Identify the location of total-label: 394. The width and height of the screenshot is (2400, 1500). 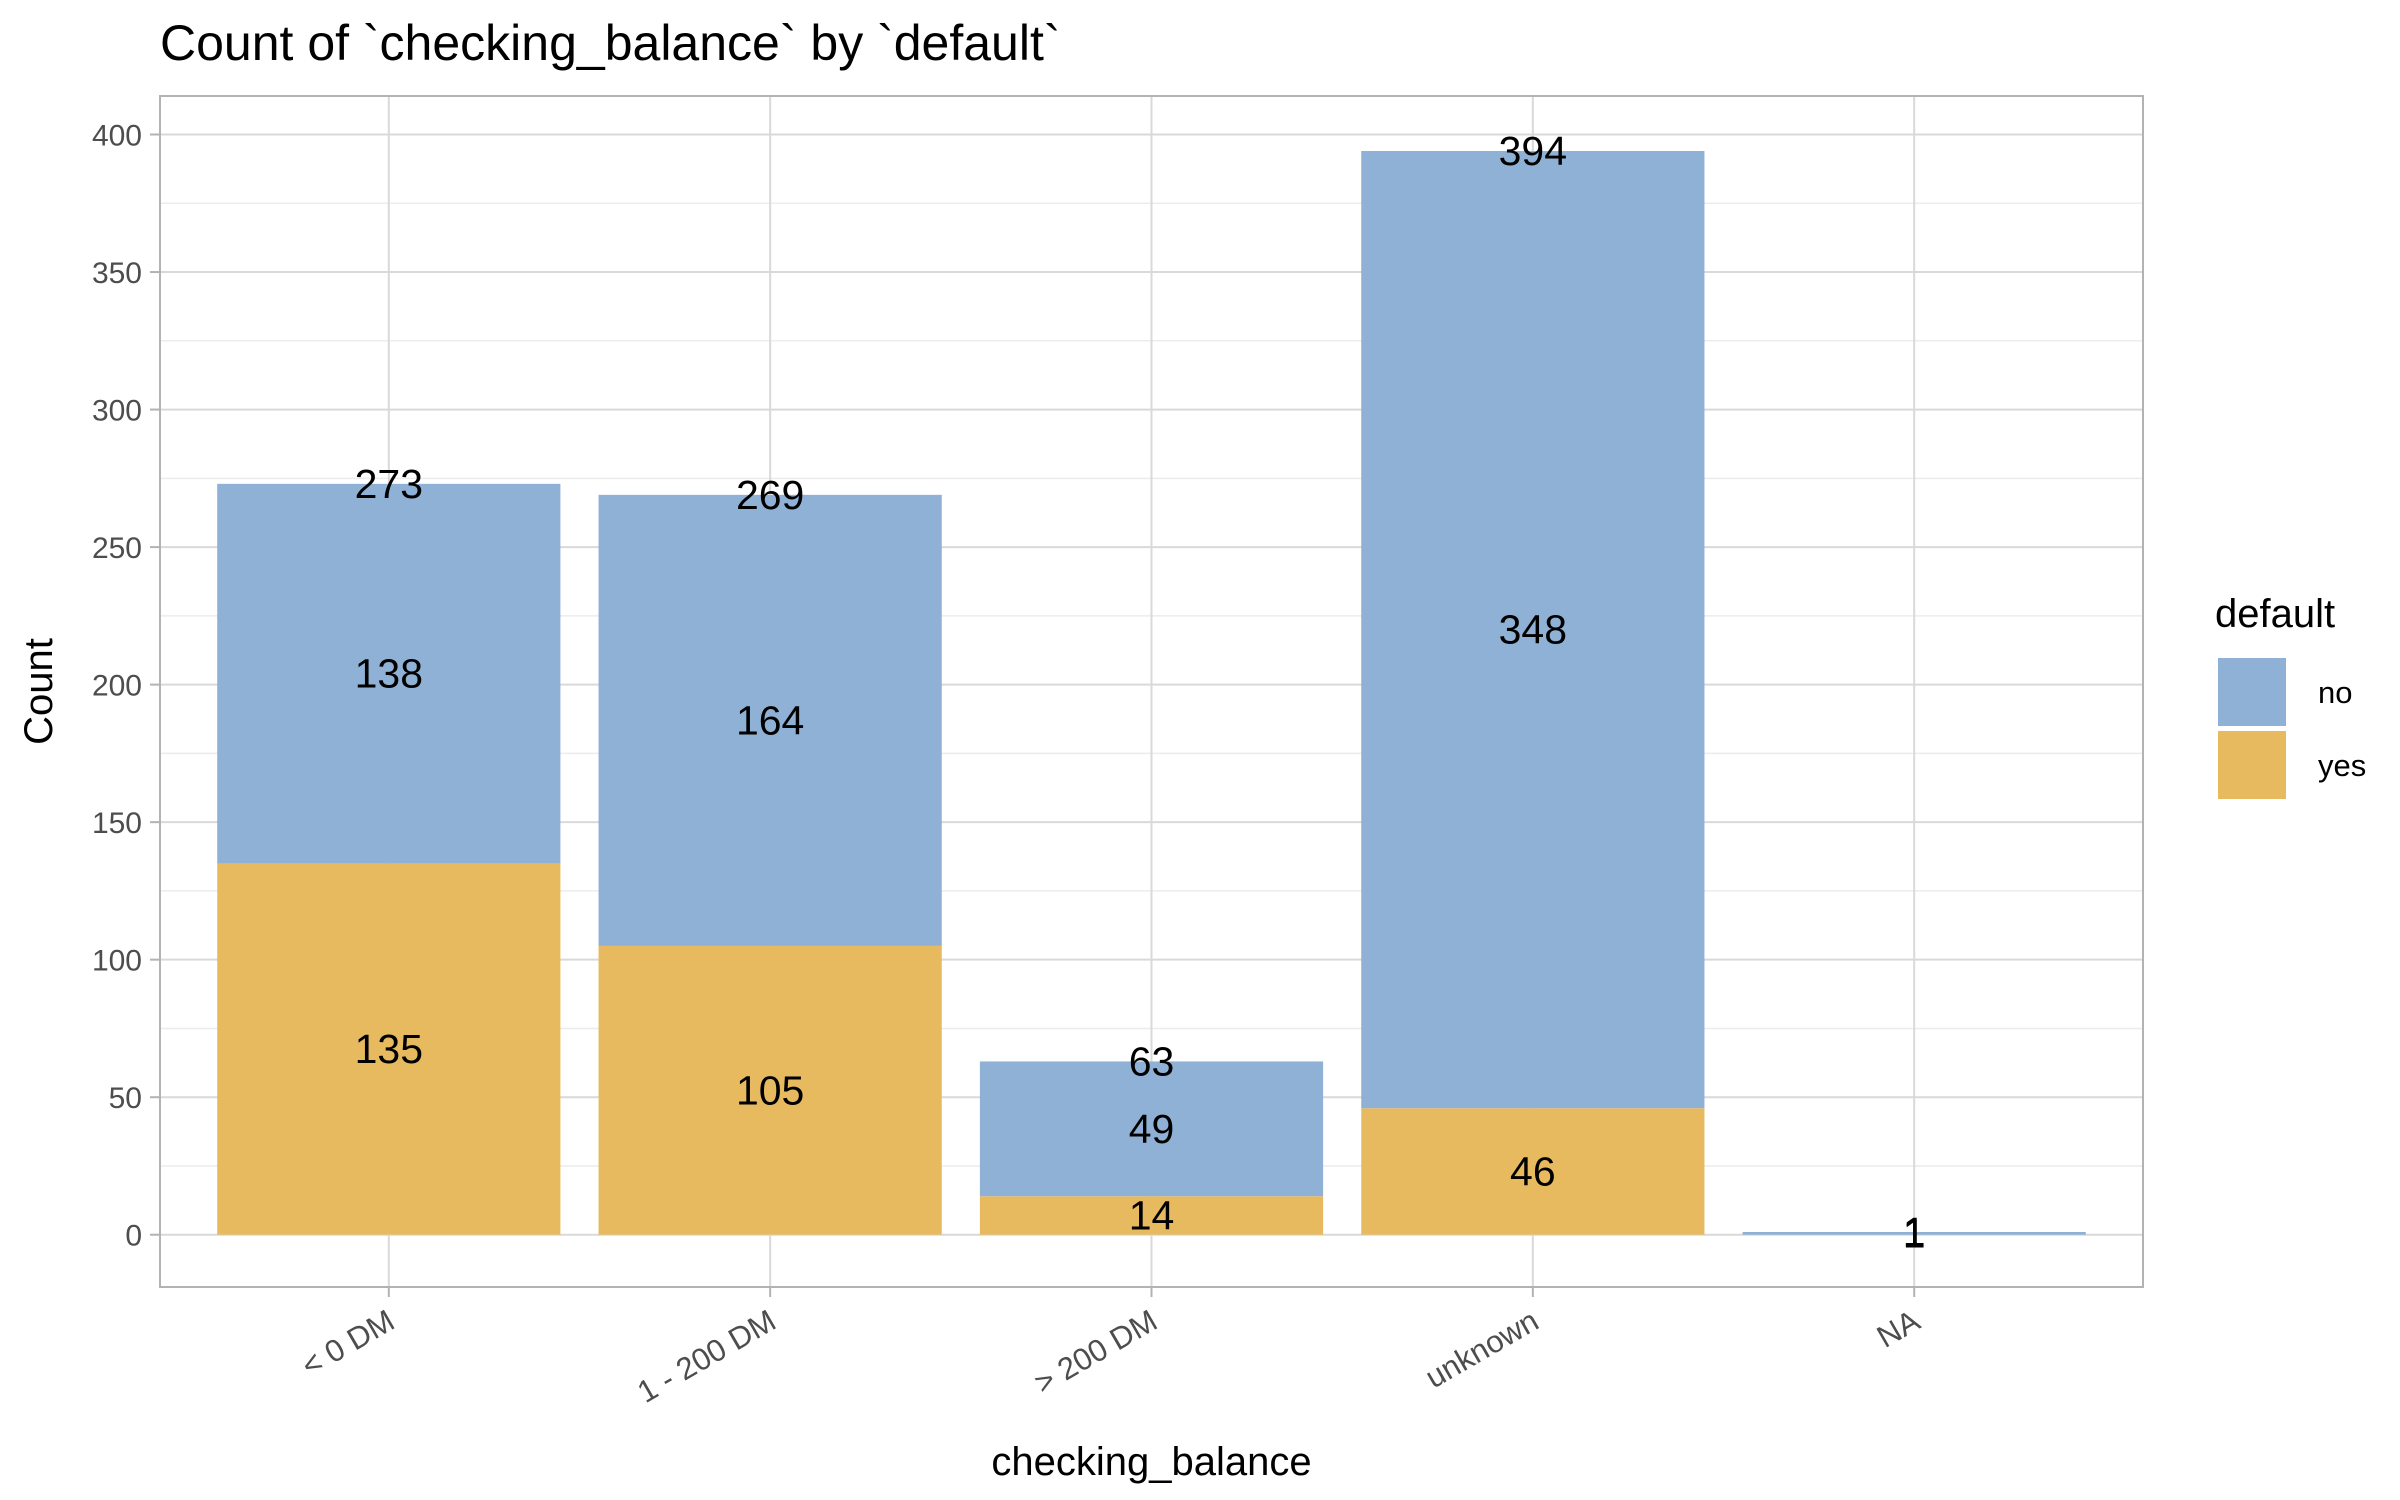
(1533, 151).